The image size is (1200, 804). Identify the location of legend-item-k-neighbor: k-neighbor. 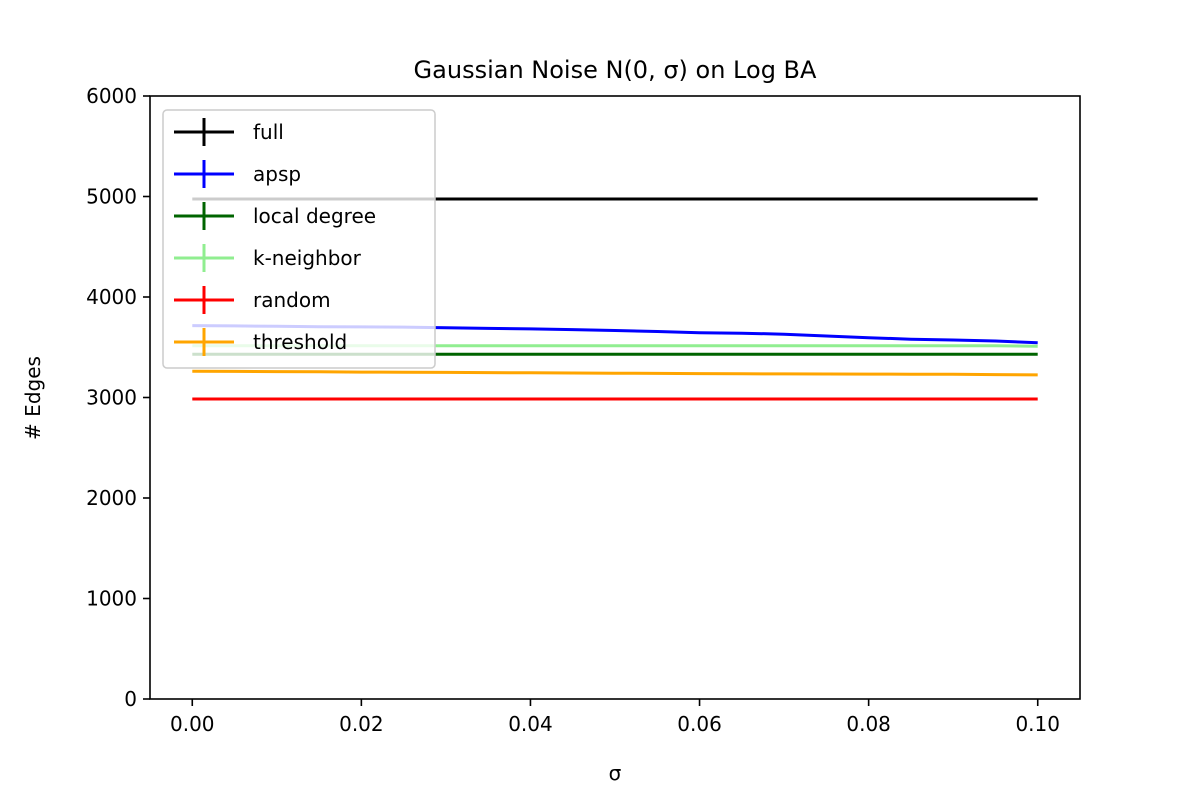
(268, 258).